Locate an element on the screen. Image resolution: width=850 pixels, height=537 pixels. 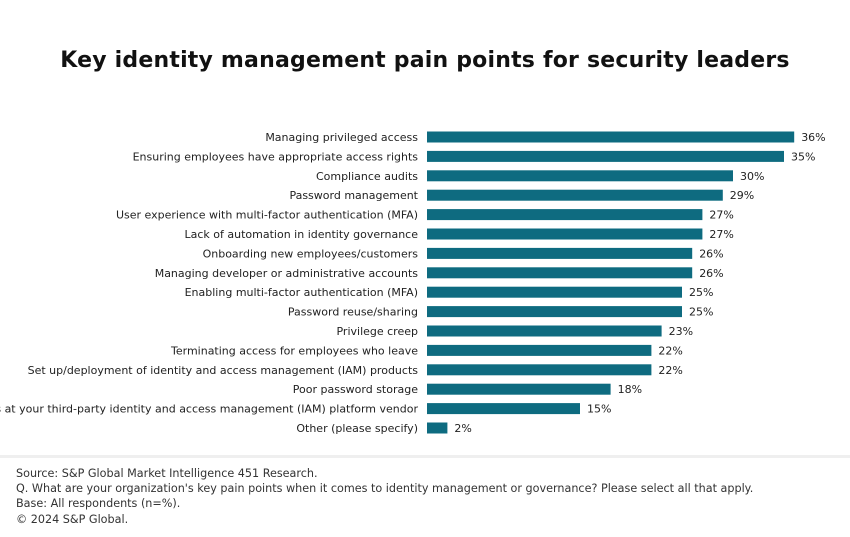
value-label: 2% is located at coordinates (462, 428).